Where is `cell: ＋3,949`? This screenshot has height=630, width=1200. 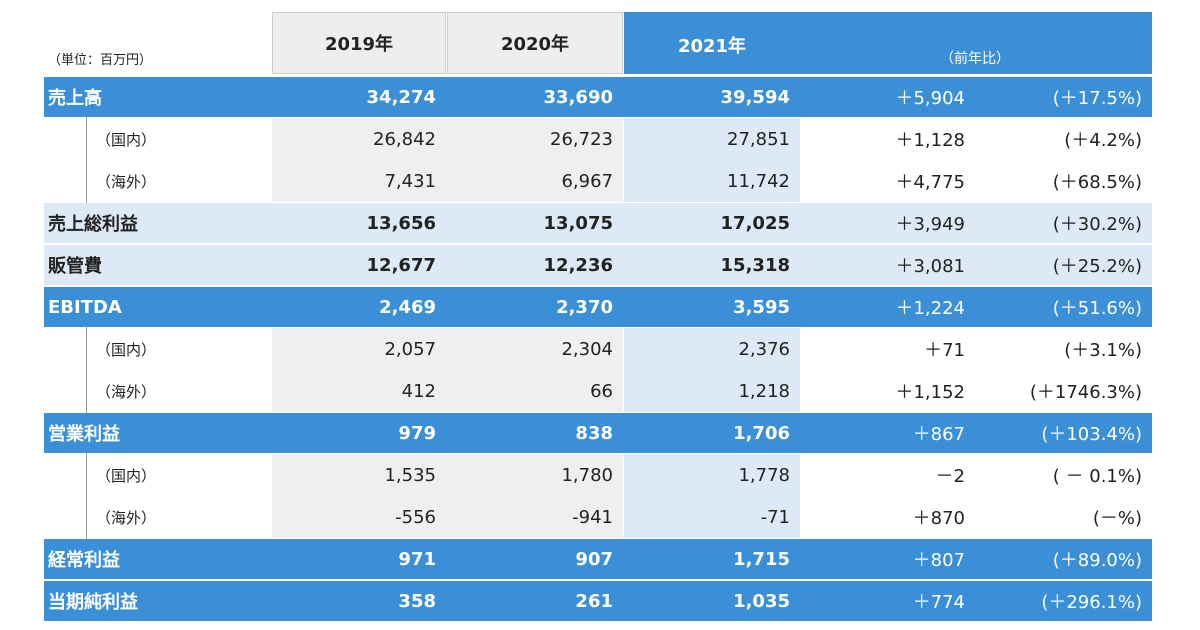
cell: ＋3,949 is located at coordinates (930, 224).